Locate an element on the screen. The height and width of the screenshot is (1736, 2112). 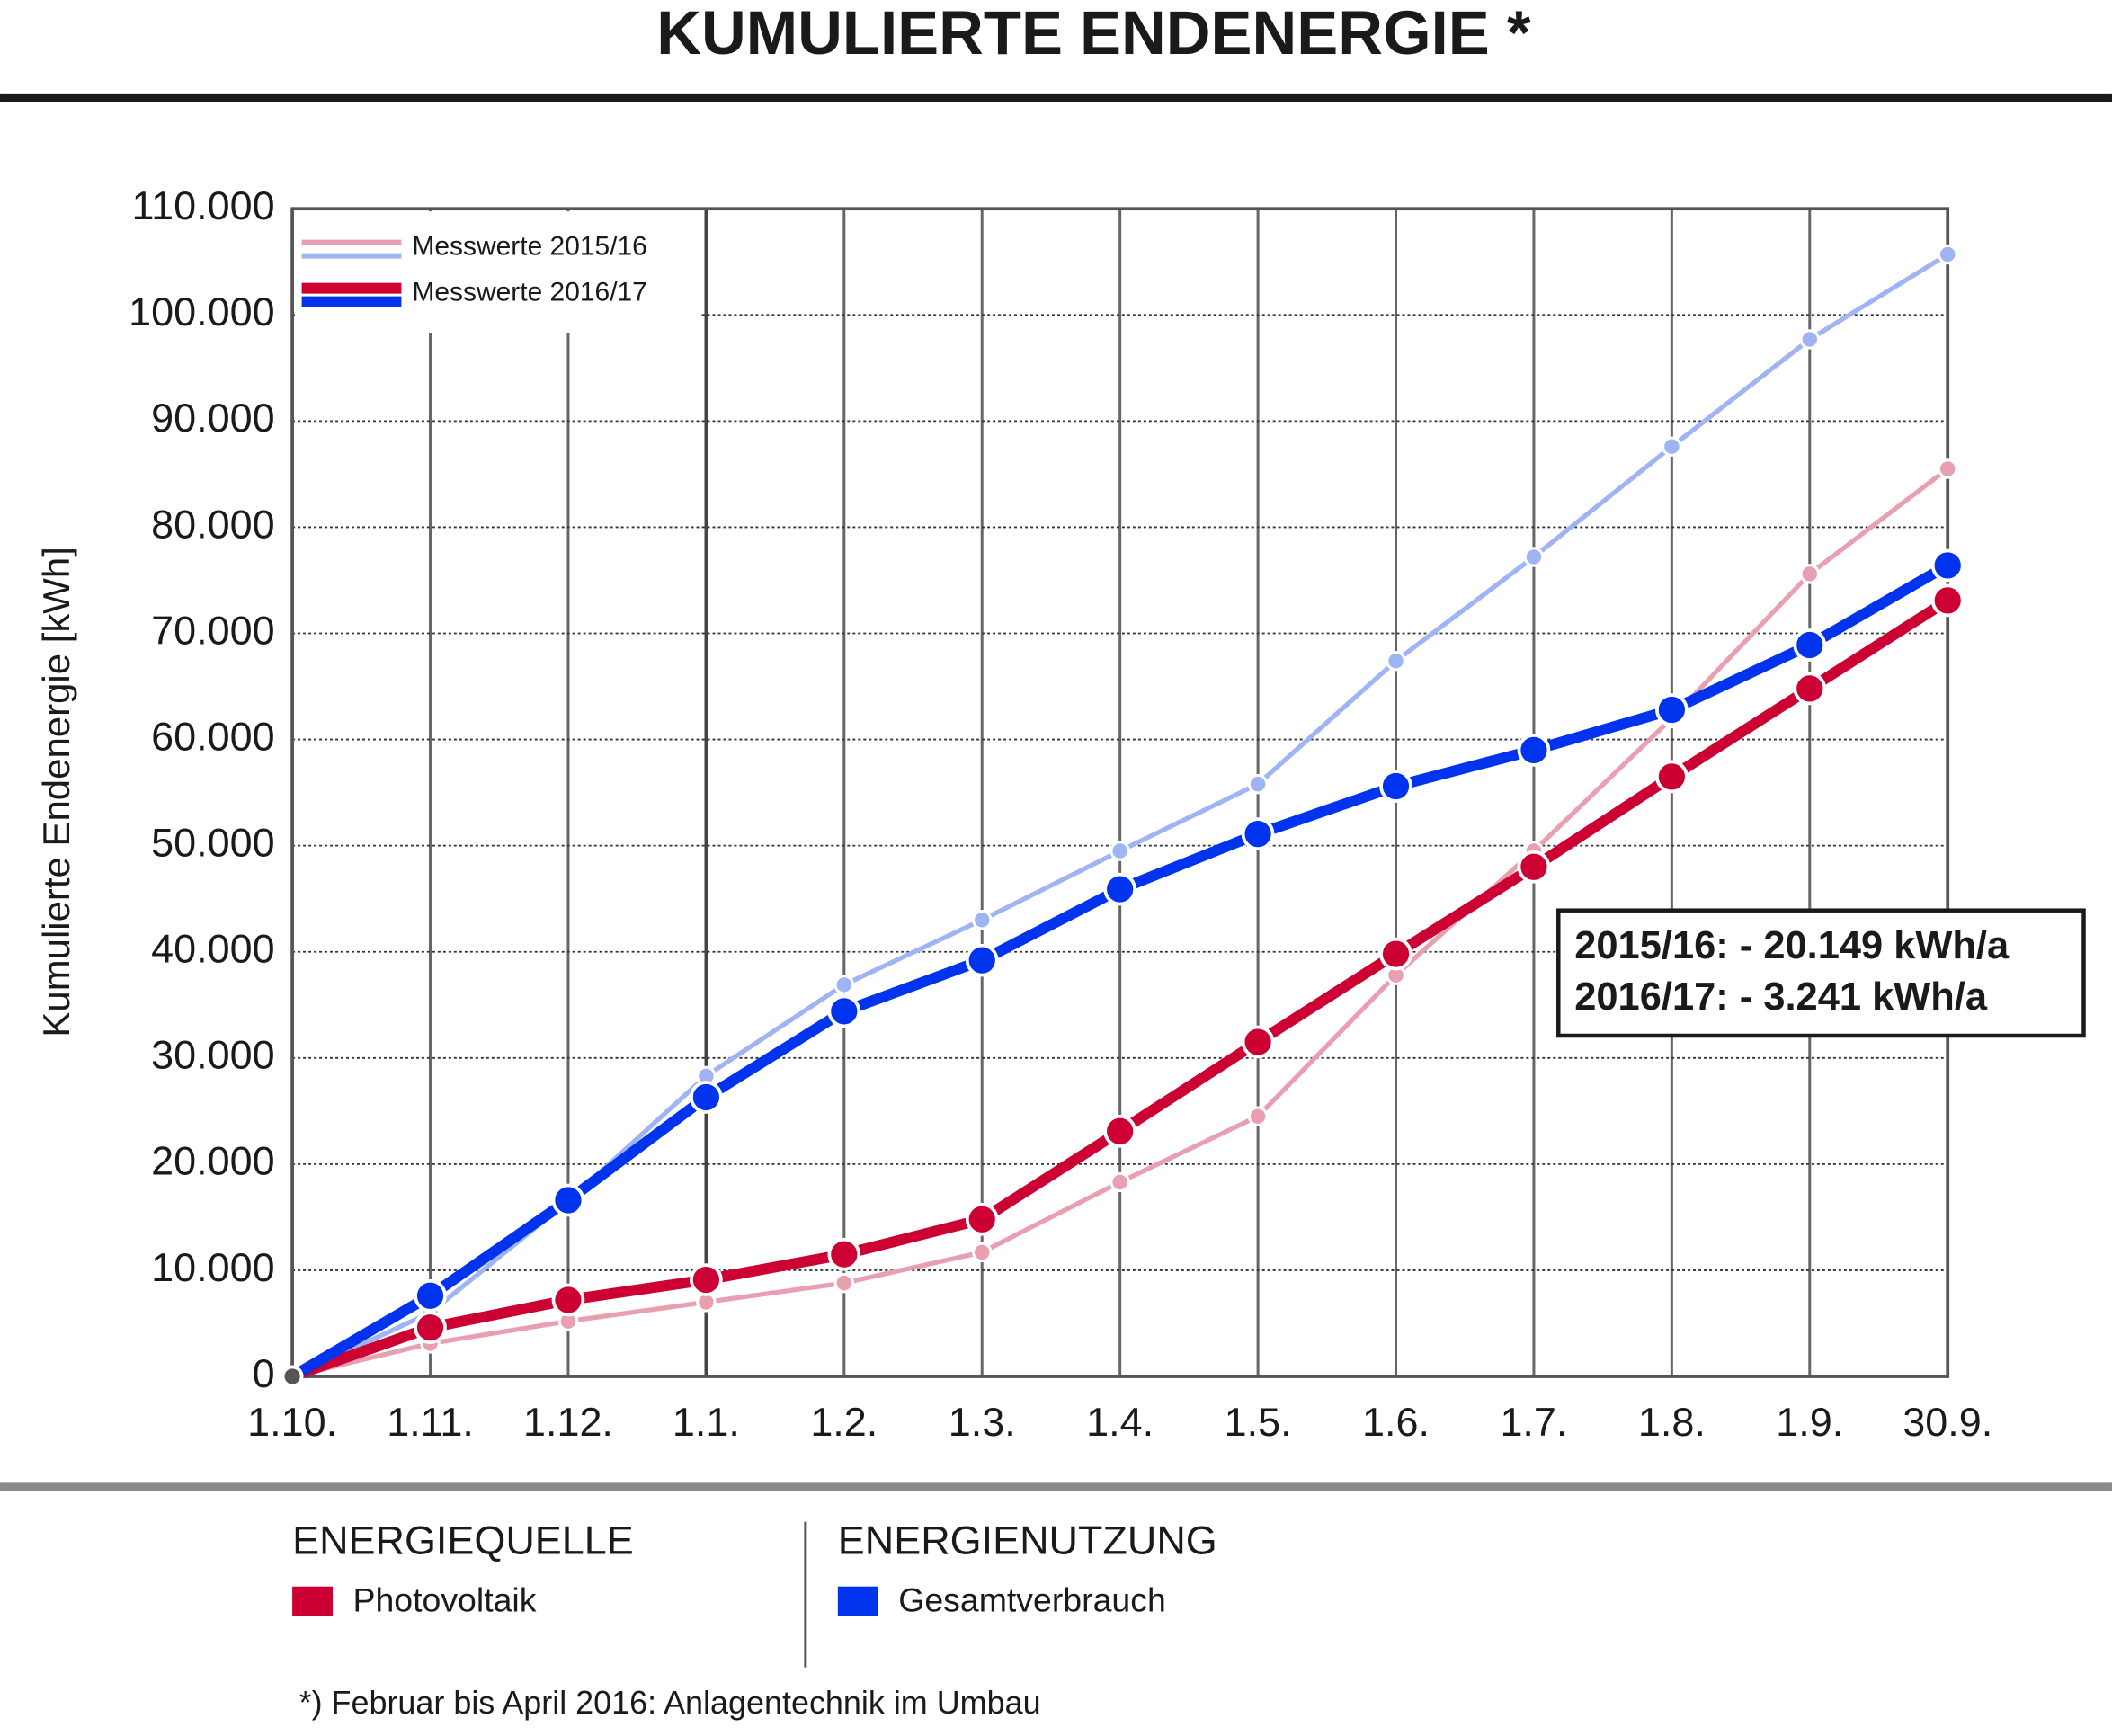
y-tick-label: 40.000 is located at coordinates (212, 949).